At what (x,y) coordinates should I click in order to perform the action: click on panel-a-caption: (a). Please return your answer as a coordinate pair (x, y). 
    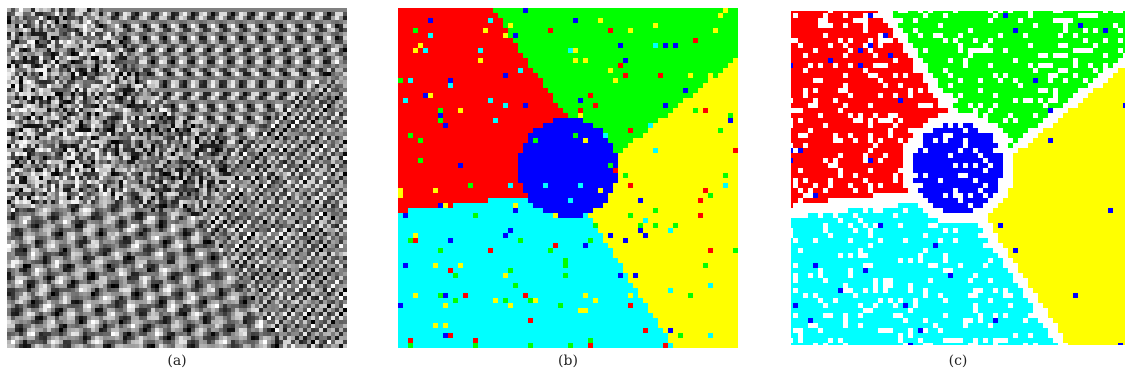
    Looking at the image, I should click on (177, 361).